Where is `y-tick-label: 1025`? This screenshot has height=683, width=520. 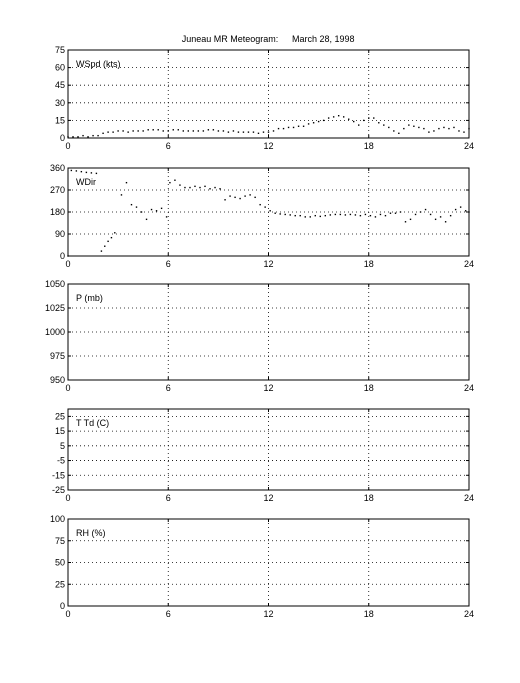 y-tick-label: 1025 is located at coordinates (55, 308).